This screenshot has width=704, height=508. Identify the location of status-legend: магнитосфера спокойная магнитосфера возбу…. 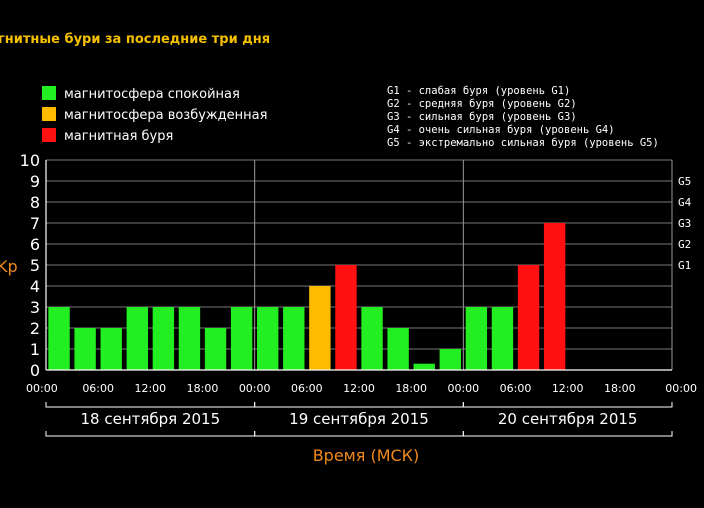
(154, 115).